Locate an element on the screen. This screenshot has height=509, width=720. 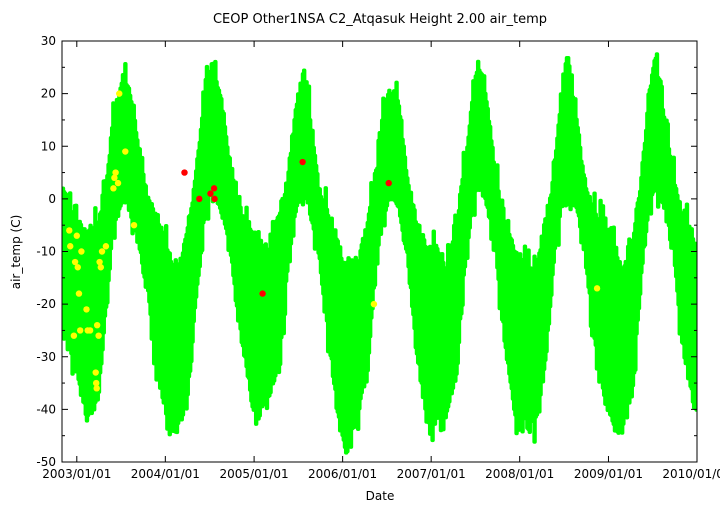
x-tick-label: 2003/01/01 is located at coordinates (76, 474).